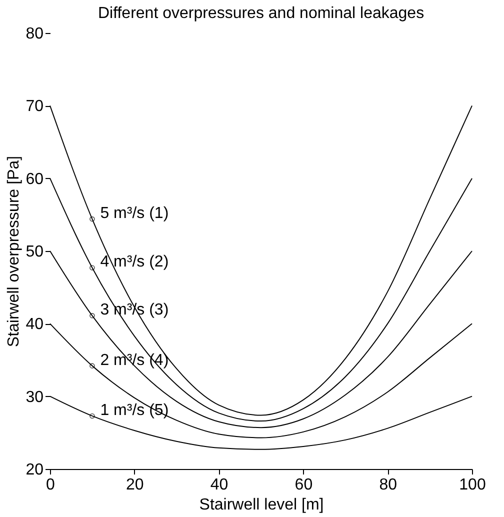 The height and width of the screenshot is (517, 504). What do you see at coordinates (35, 252) in the screenshot?
I see `y-tick-label: 50` at bounding box center [35, 252].